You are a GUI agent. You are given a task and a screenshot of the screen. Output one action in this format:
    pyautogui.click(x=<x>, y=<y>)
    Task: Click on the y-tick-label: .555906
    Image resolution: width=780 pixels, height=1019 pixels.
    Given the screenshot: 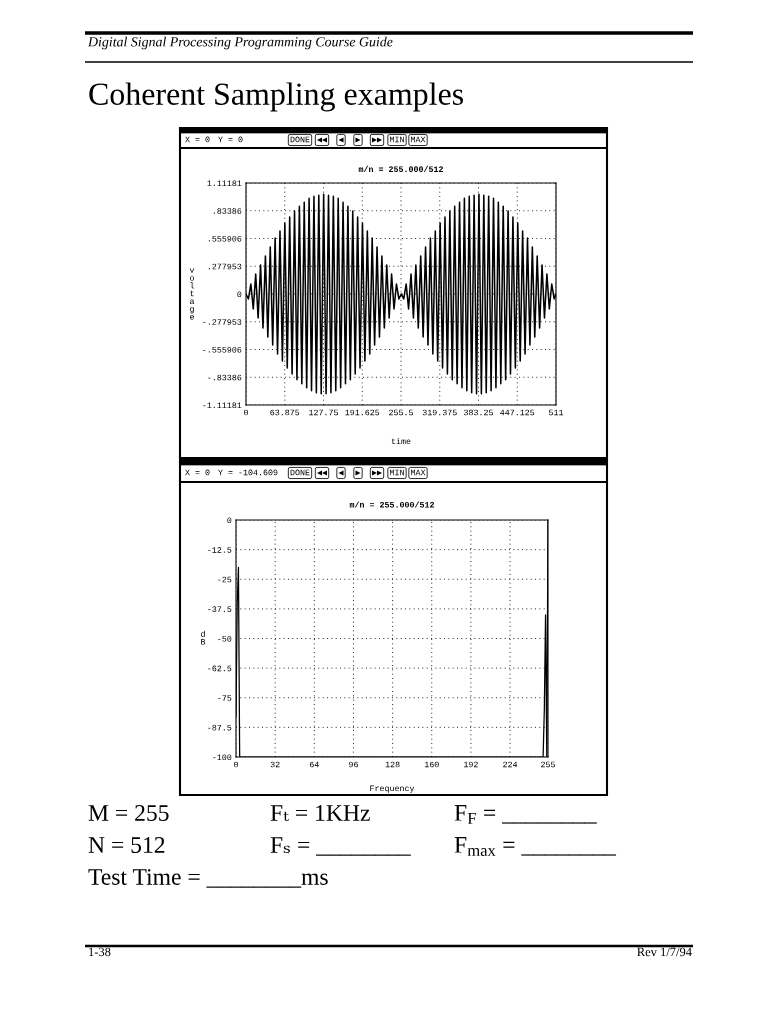 What is the action you would take?
    pyautogui.click(x=225, y=238)
    